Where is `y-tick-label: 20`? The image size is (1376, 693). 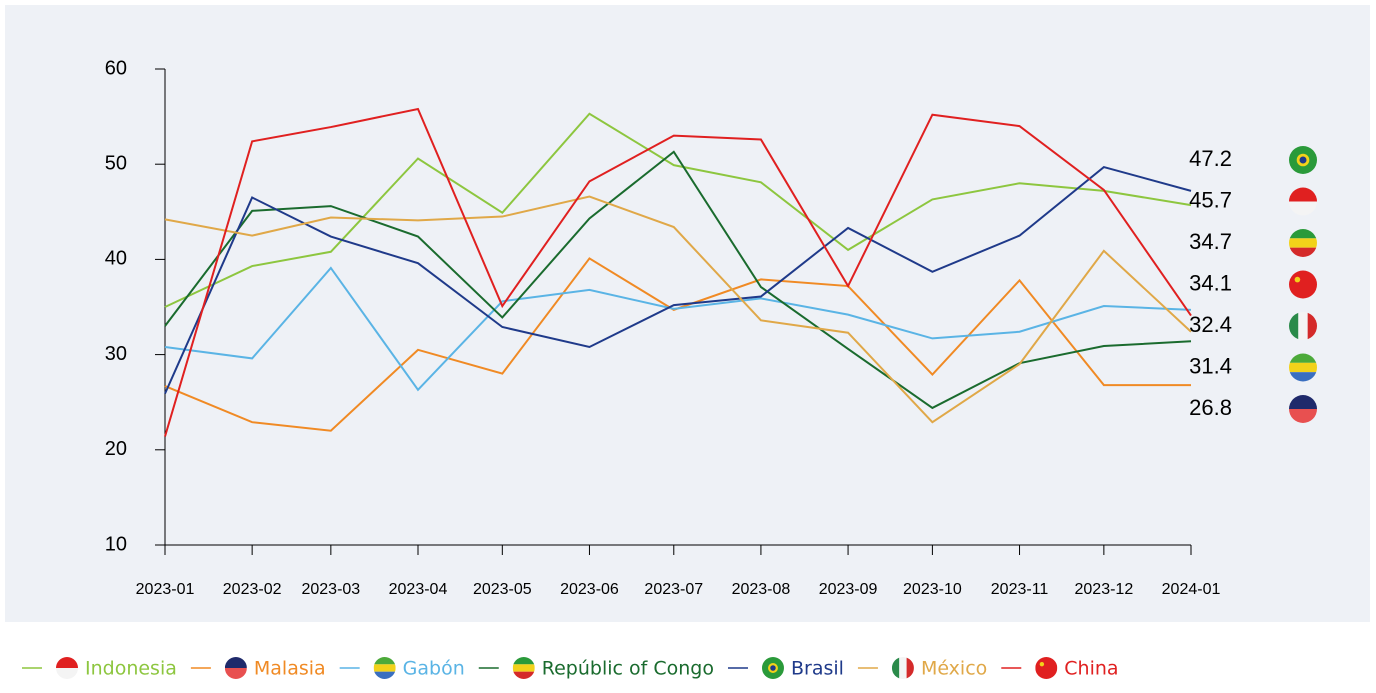 y-tick-label: 20 is located at coordinates (116, 449).